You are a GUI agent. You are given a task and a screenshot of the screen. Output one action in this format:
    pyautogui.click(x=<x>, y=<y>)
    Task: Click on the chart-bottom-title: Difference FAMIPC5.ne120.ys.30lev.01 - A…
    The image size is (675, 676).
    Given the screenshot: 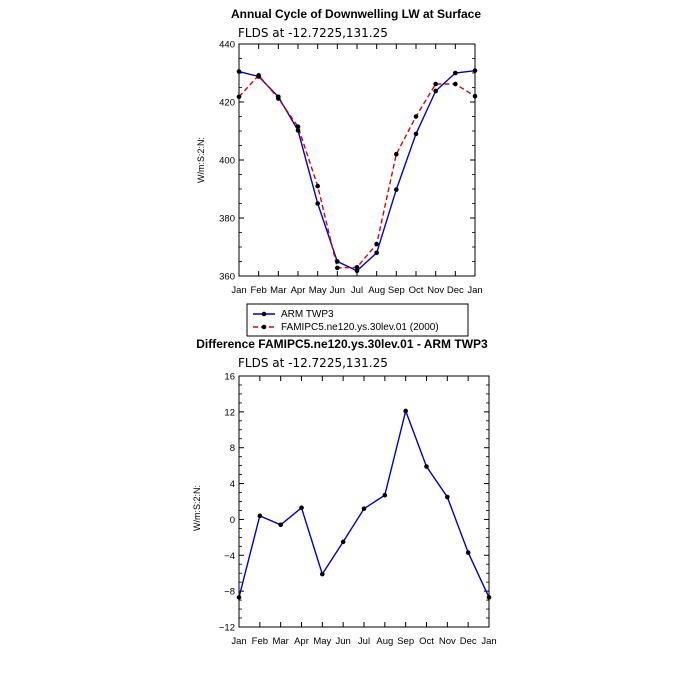 What is the action you would take?
    pyautogui.click(x=342, y=344)
    